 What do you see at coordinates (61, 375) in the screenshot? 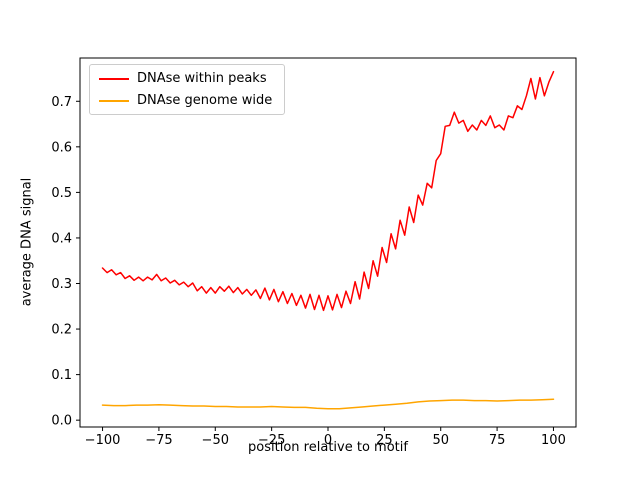
I see `svg-text: 0.1` at bounding box center [61, 375].